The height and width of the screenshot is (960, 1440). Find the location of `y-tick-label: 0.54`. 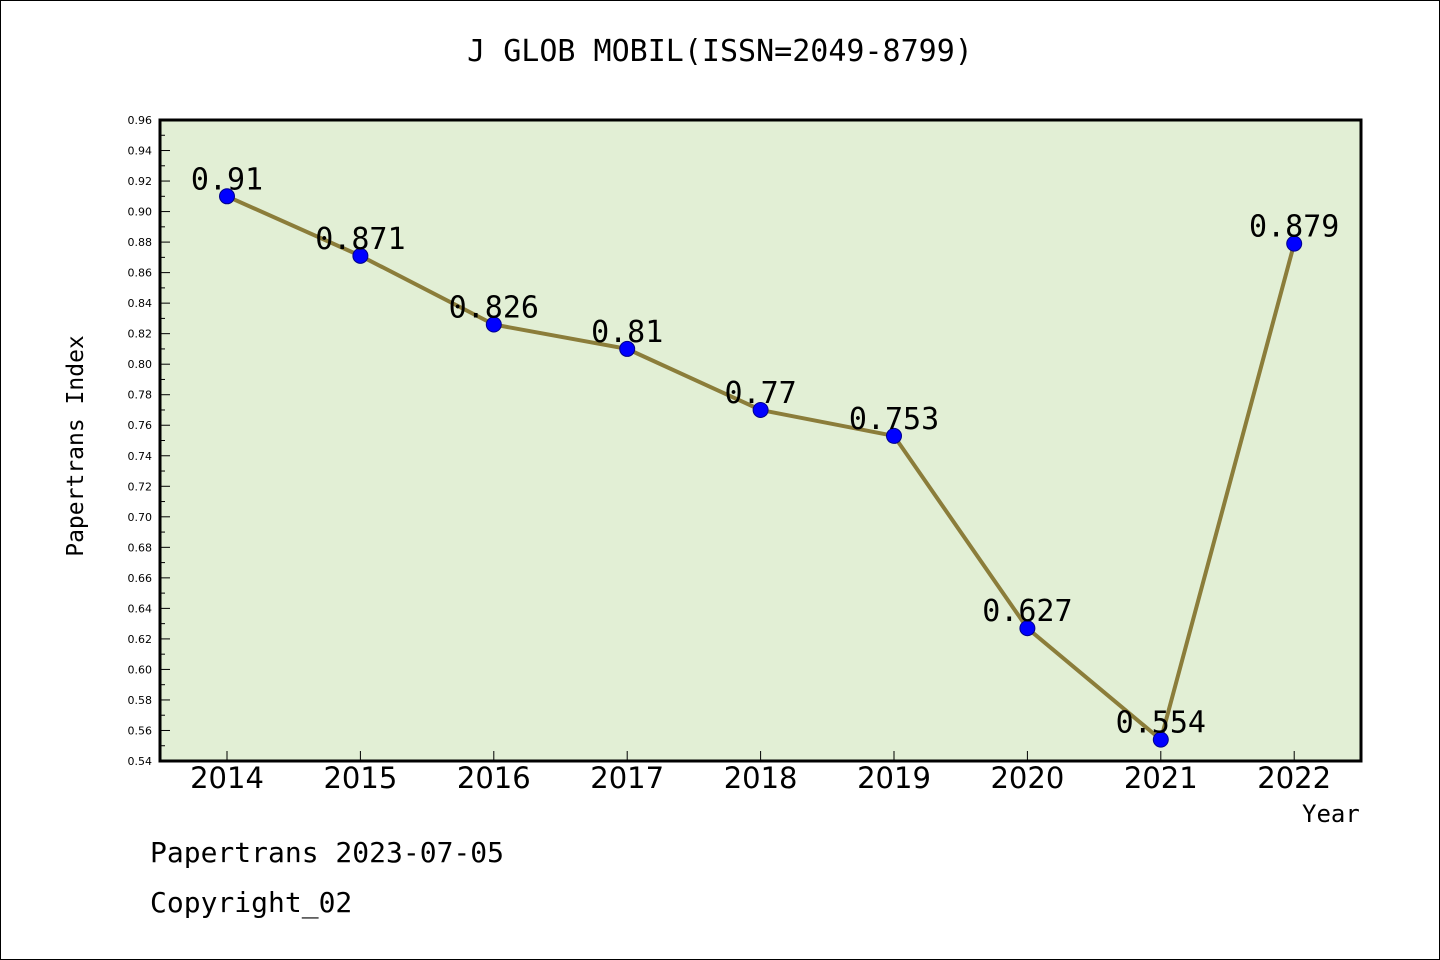

y-tick-label: 0.54 is located at coordinates (140, 761).